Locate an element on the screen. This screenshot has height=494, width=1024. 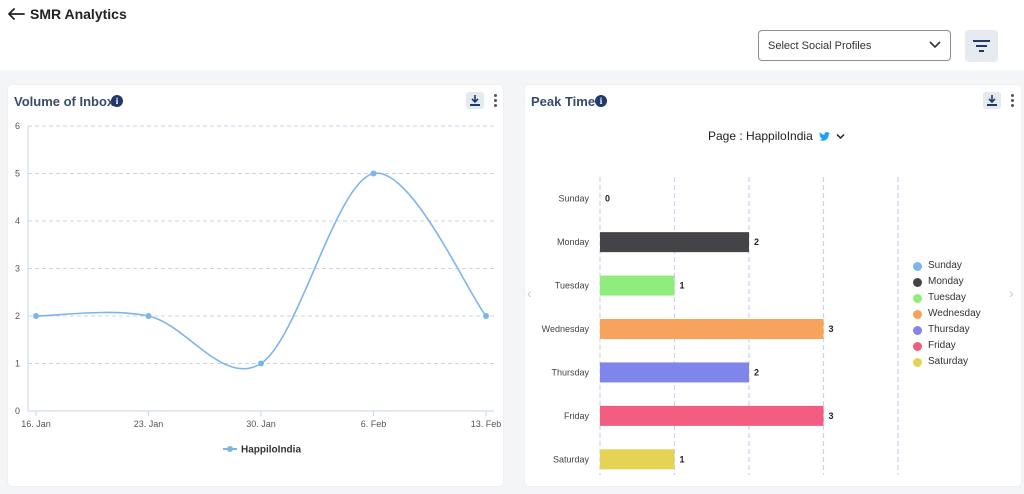
page-selector: Page : HappiloIndia is located at coordinates (776, 136).